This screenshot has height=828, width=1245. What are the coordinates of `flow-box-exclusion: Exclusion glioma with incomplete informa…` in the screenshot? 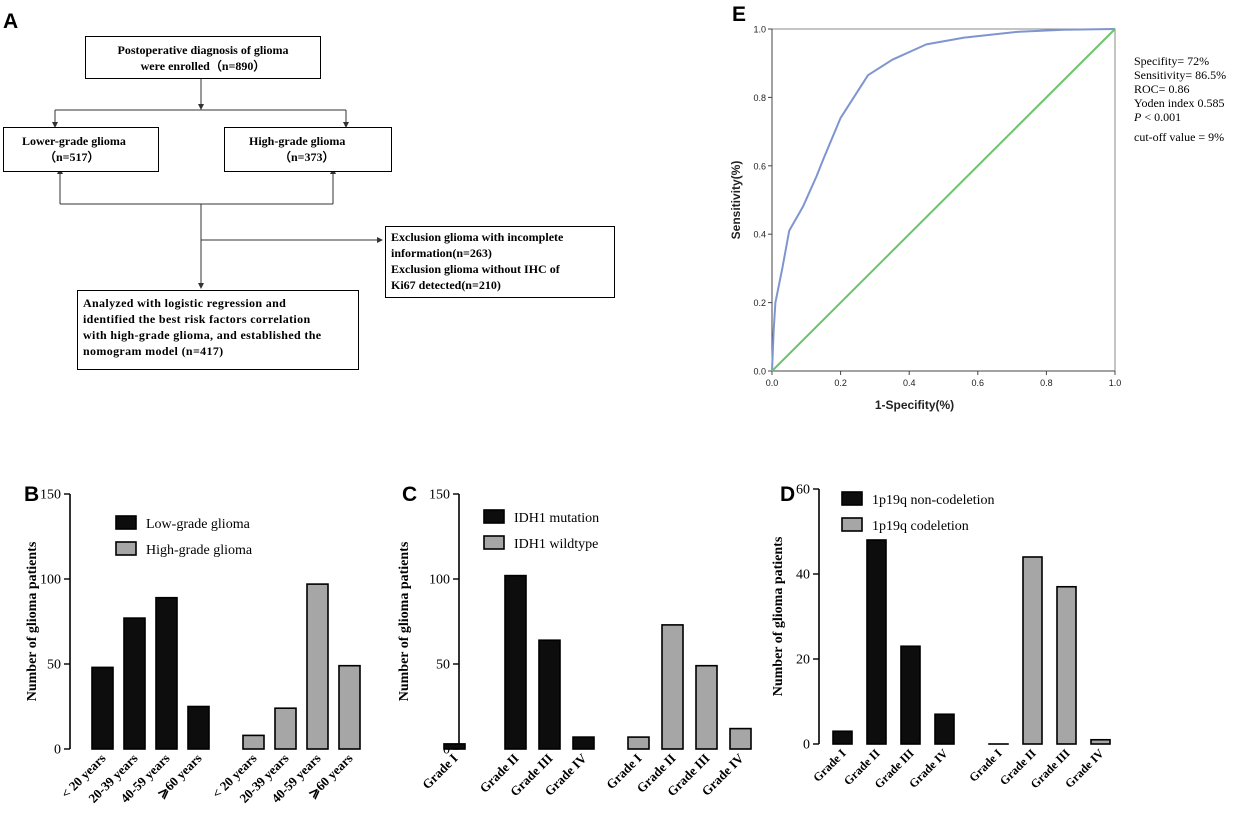 It's located at (500, 262).